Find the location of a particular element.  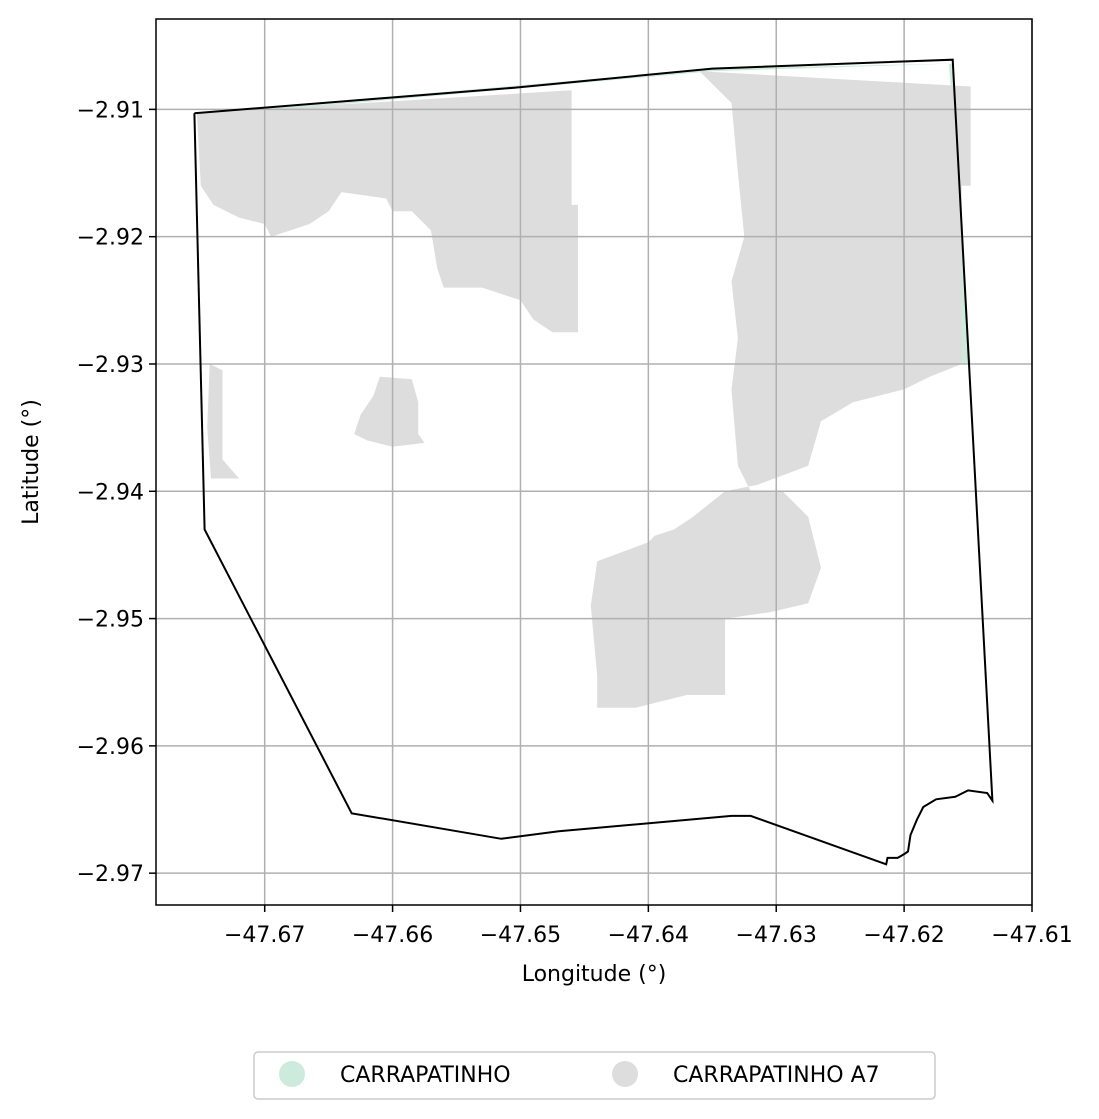

y-tick-label-0: −2.91 is located at coordinates (110, 110).